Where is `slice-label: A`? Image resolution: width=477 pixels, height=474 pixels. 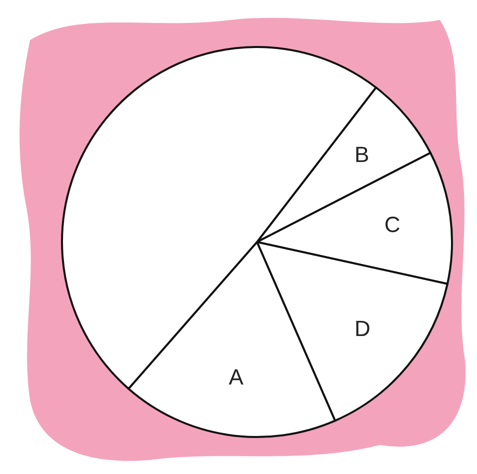
slice-label: A is located at coordinates (236, 377).